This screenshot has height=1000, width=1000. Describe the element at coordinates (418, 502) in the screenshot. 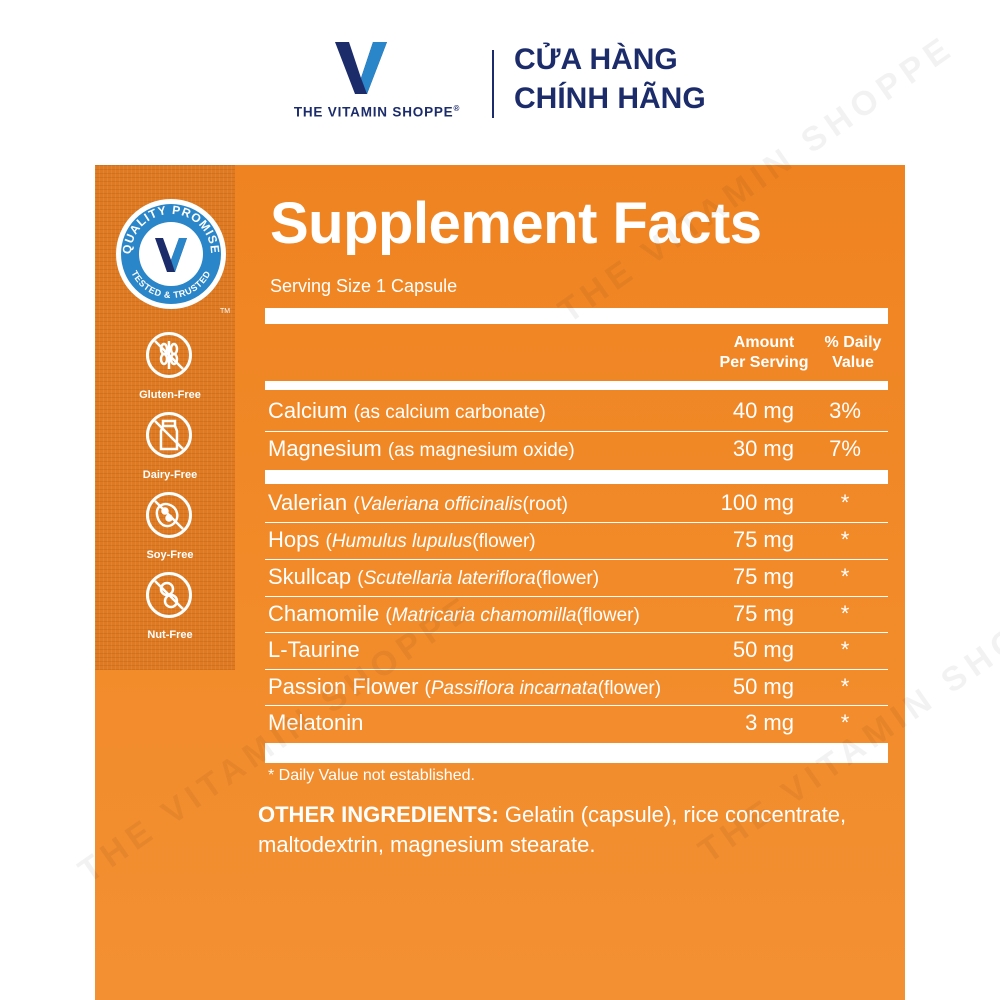

I see `nutrient-name: Valerian (Valeriana officinalis(root)` at that location.